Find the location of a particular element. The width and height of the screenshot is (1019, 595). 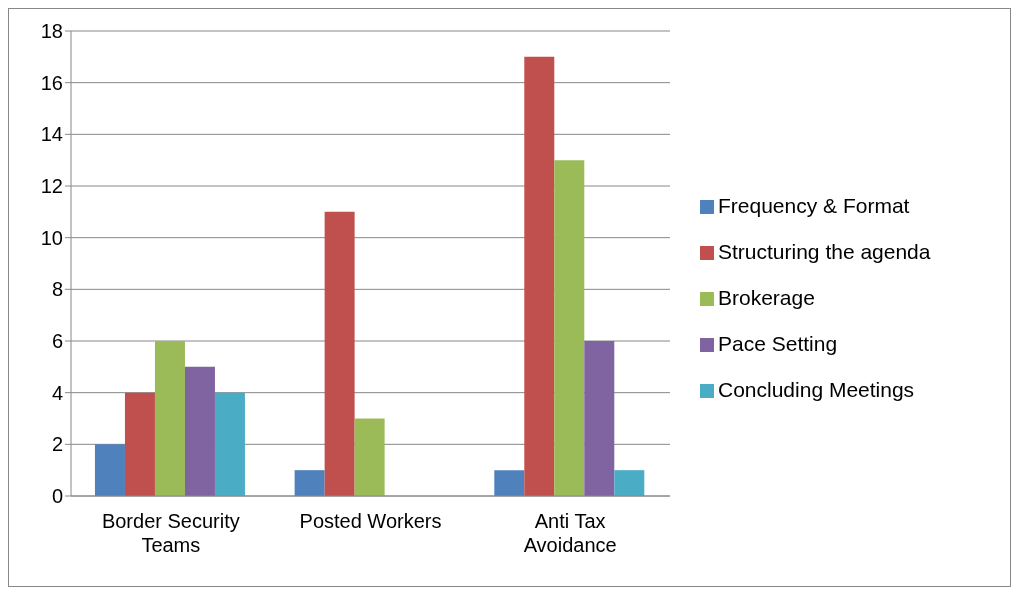

y-tick-label: 6 is located at coordinates (57, 341).